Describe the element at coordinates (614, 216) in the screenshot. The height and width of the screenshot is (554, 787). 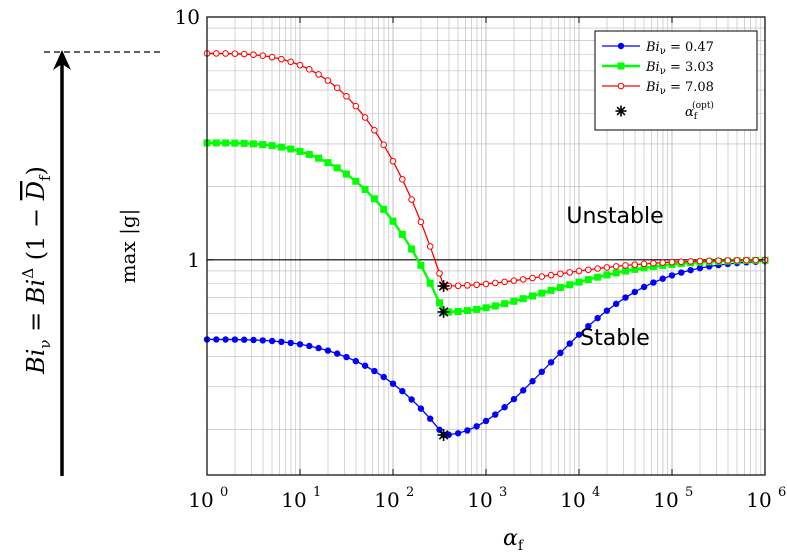
I see `unstable-label: Unstable` at that location.